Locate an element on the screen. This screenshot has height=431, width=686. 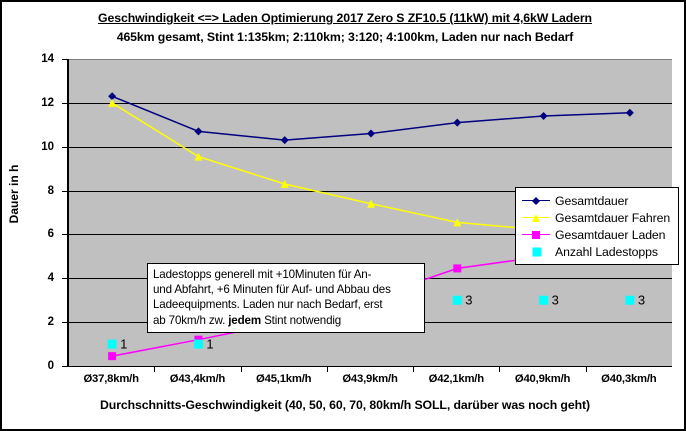
y-tick-label: 4 is located at coordinates (50, 278).